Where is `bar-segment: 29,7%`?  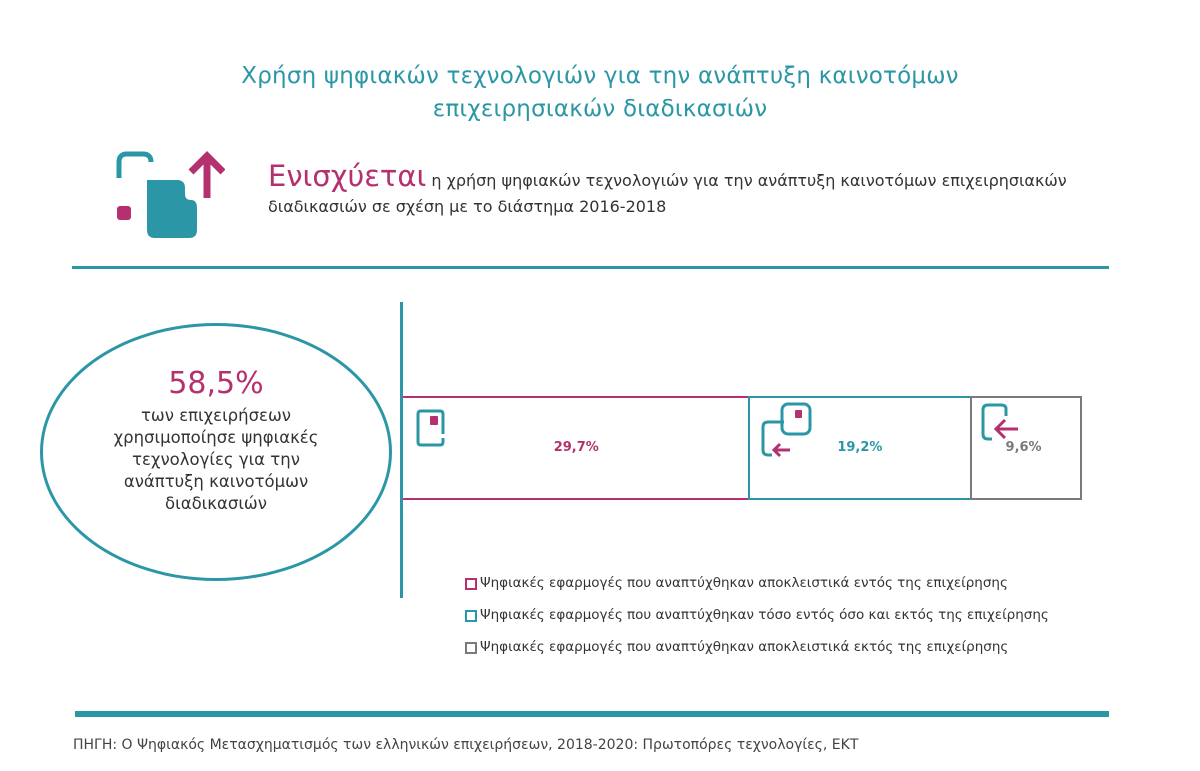
bar-segment: 29,7% is located at coordinates (576, 448).